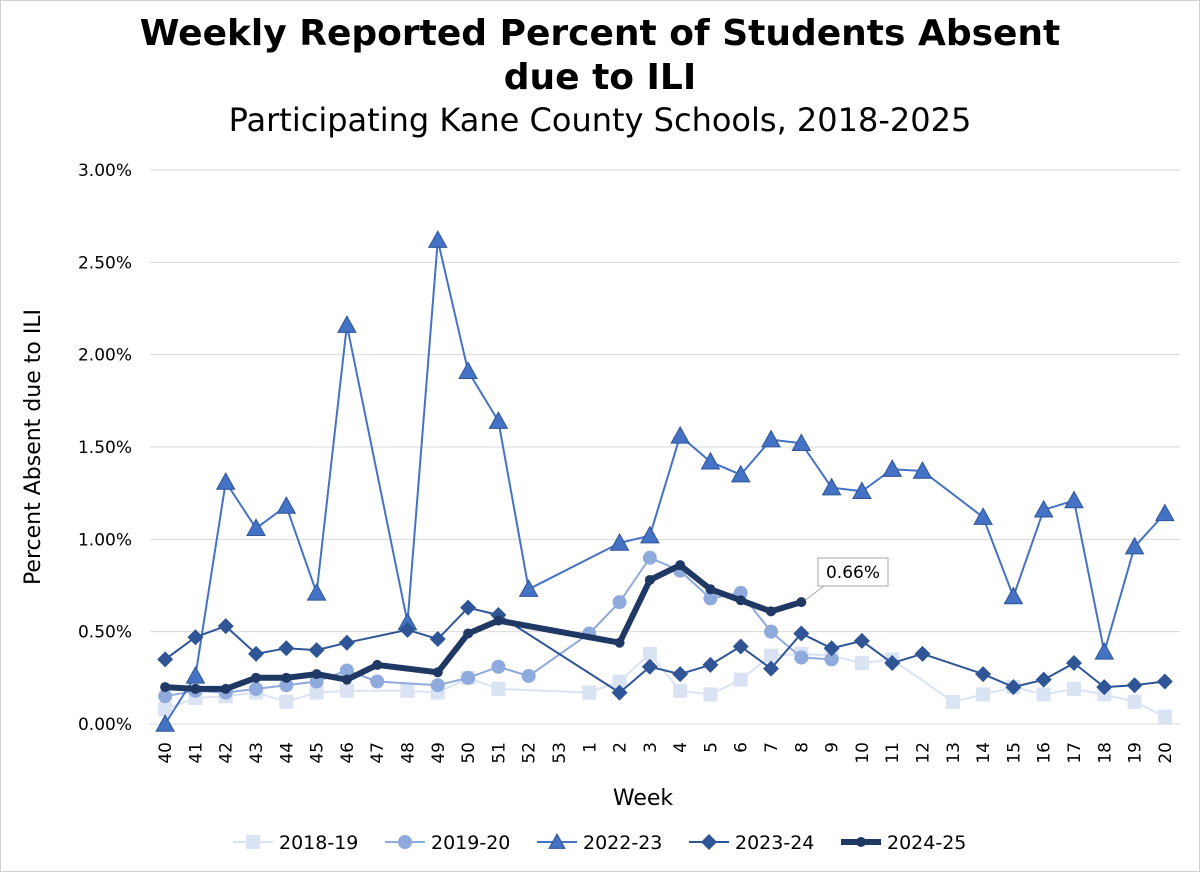 The height and width of the screenshot is (872, 1200). What do you see at coordinates (105, 448) in the screenshot?
I see `y-tick-label: 1.50%` at bounding box center [105, 448].